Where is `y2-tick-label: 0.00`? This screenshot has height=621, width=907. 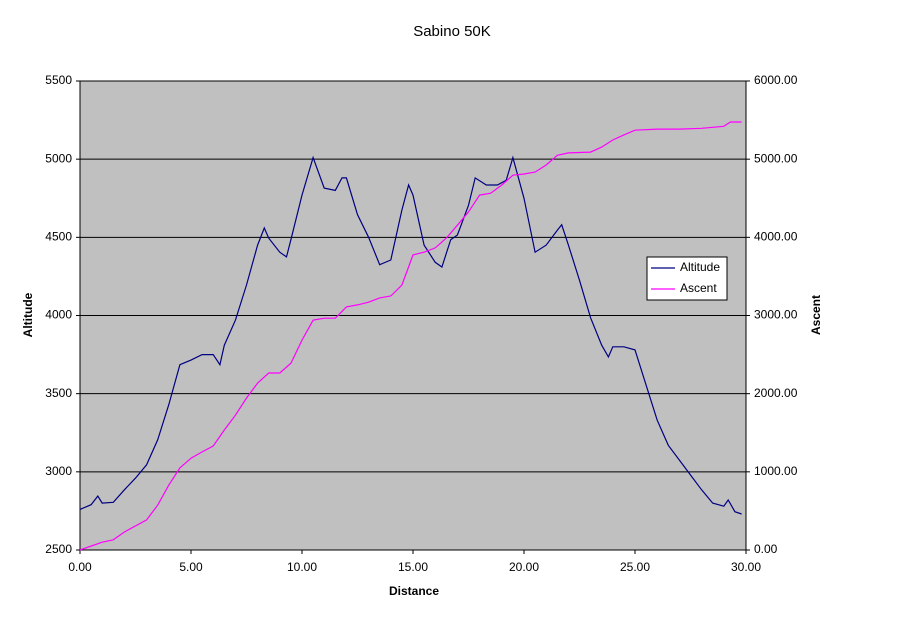 y2-tick-label: 0.00 is located at coordinates (766, 549).